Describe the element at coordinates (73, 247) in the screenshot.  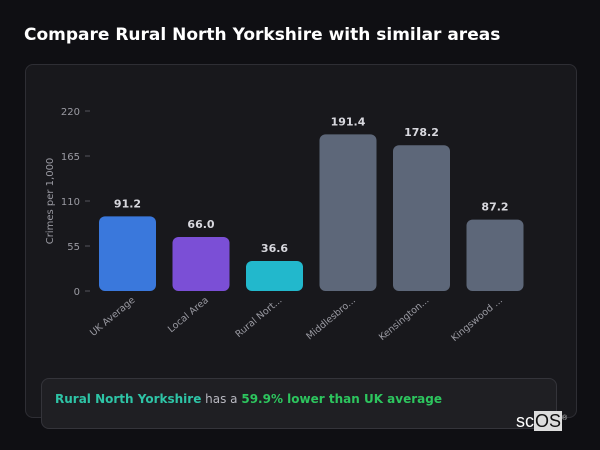
I see `y-tick-label: 55` at that location.